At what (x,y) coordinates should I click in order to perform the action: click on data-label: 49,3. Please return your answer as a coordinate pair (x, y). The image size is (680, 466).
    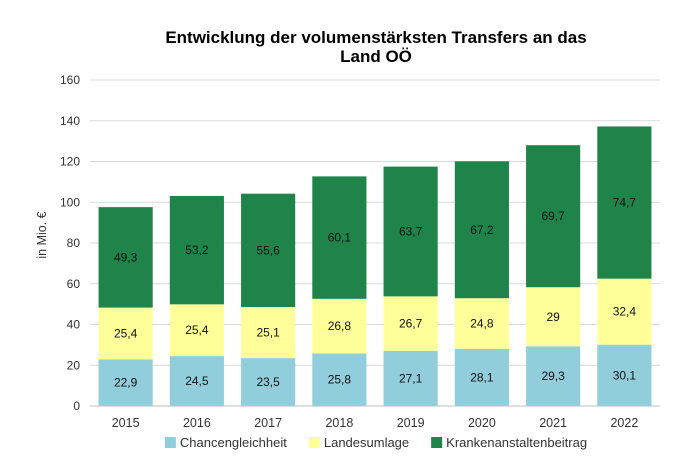
    Looking at the image, I should click on (126, 257).